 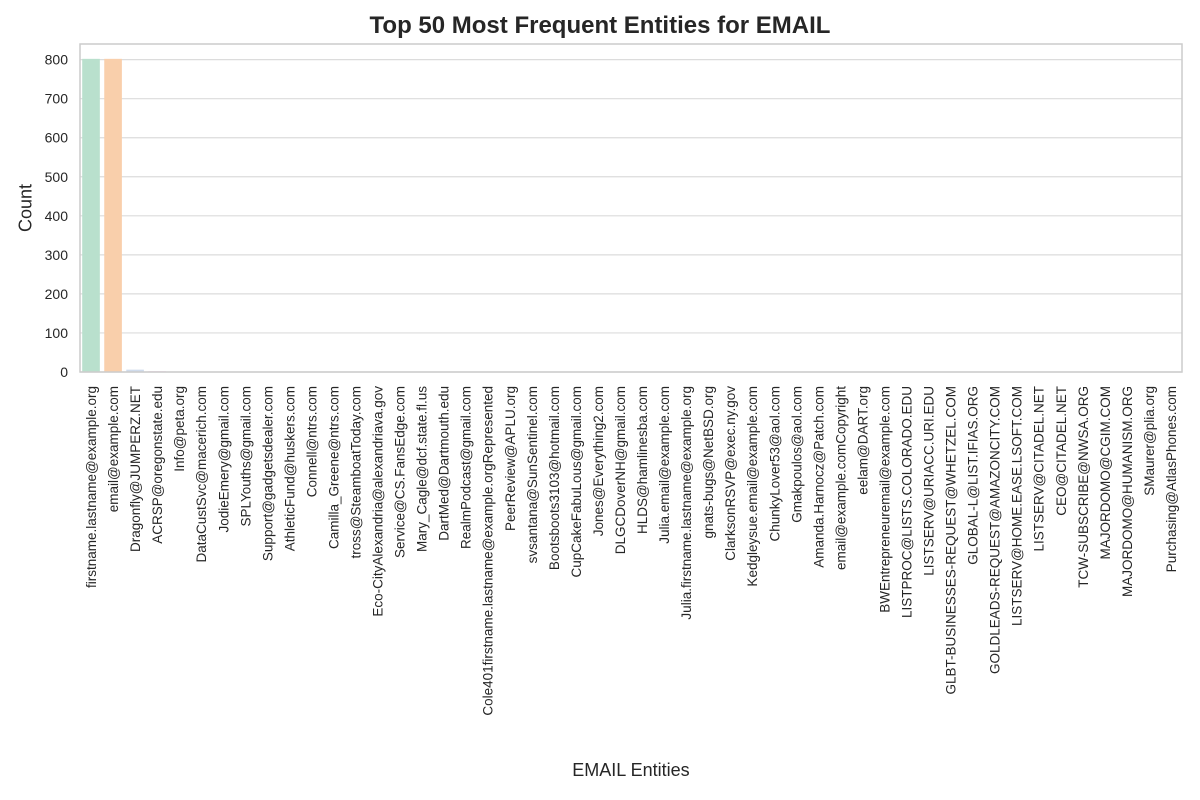 I want to click on x-tick-label: MAJORDOMO@CGIM.COM, so click(x=1105, y=472).